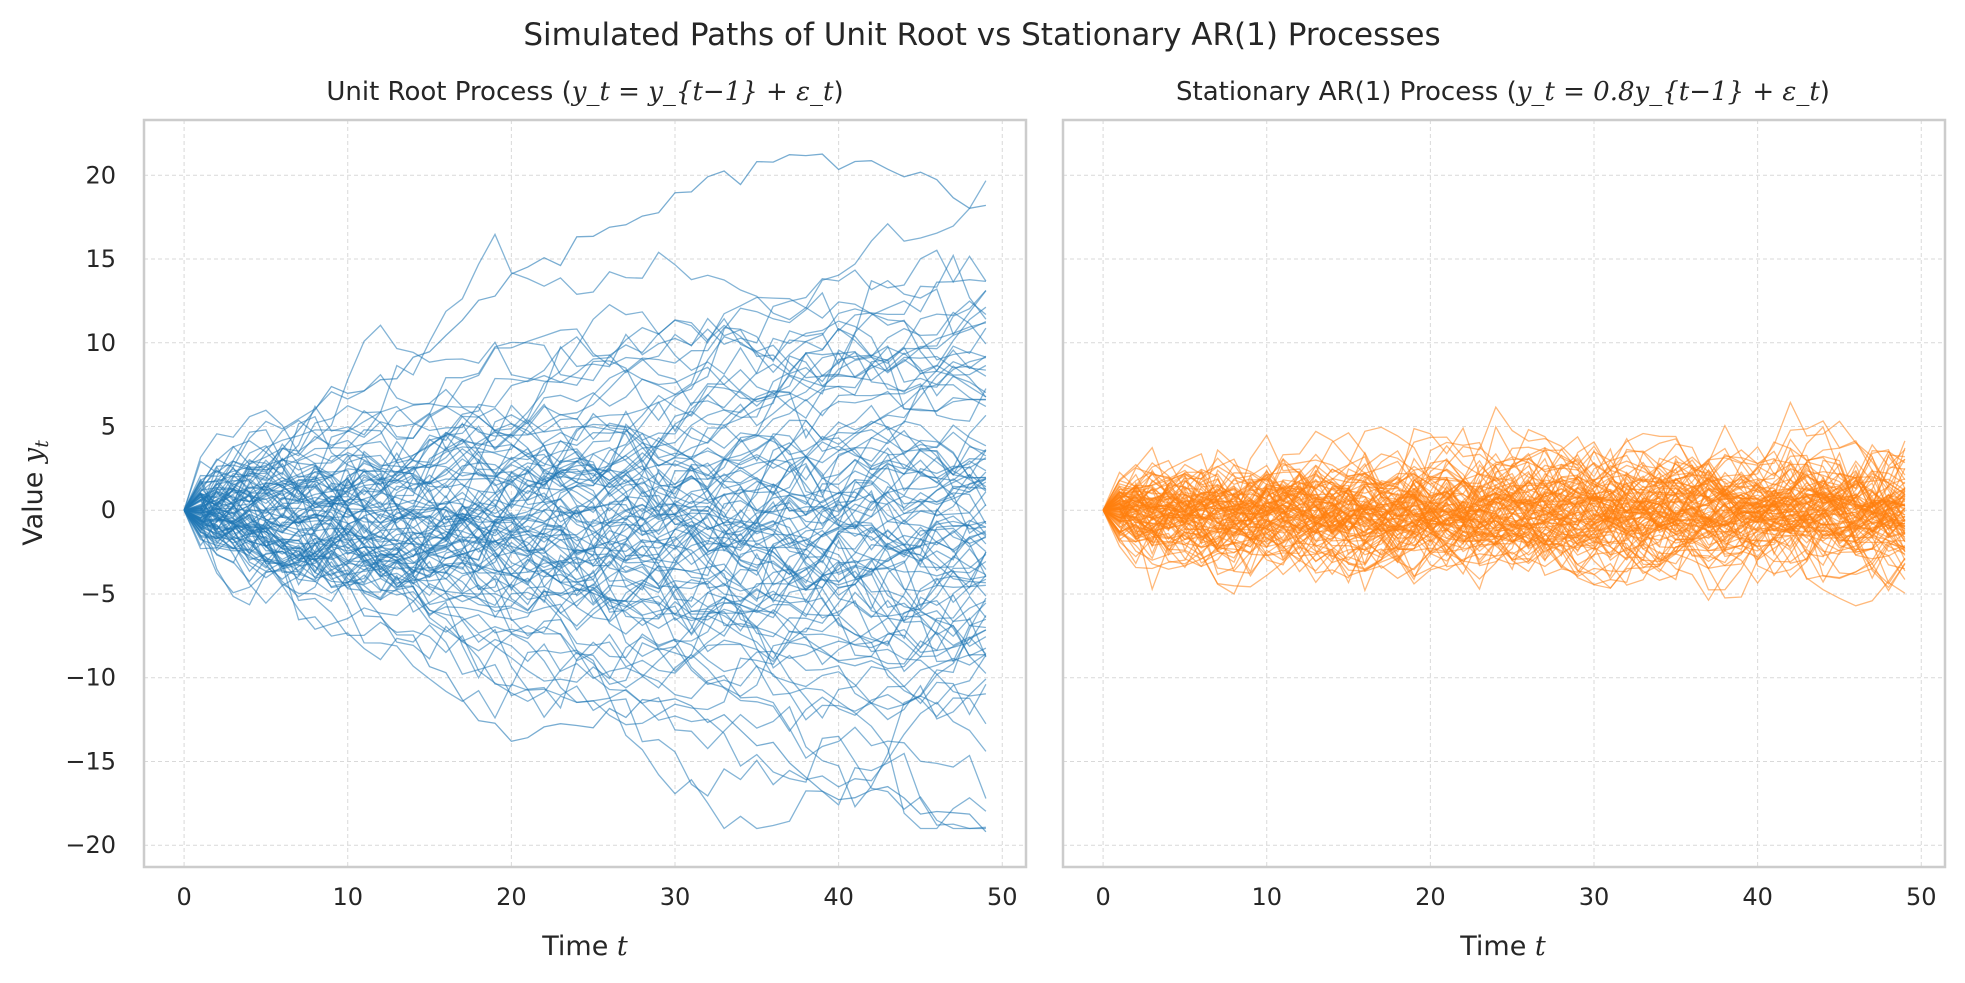  What do you see at coordinates (108, 427) in the screenshot?
I see `y-tick-label: 5` at bounding box center [108, 427].